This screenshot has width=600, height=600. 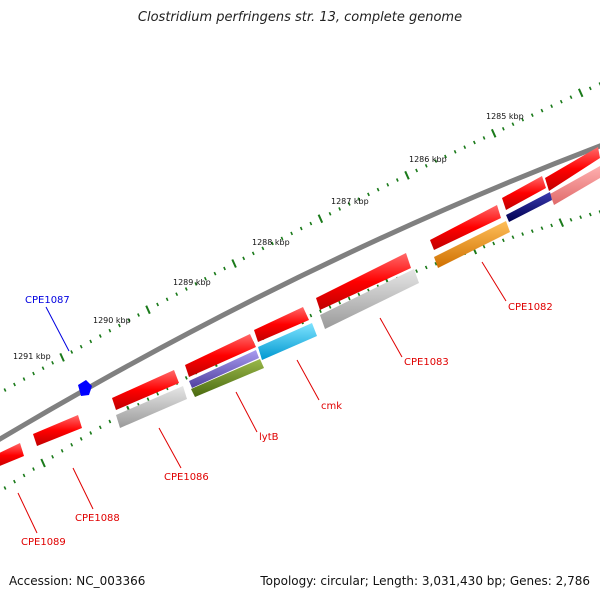 I want to click on leader-cmk, so click(x=308, y=380).